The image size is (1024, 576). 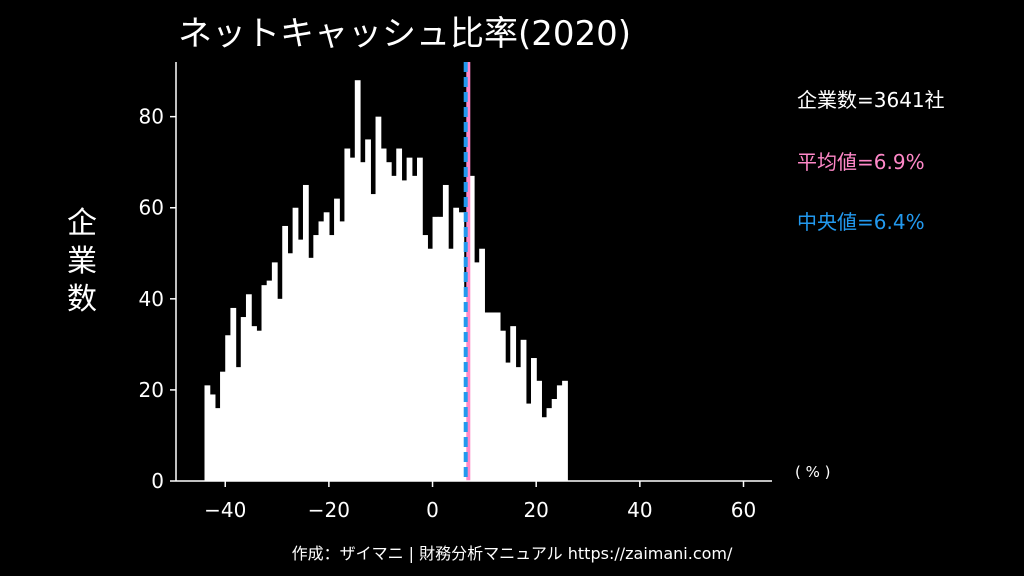 What do you see at coordinates (813, 472) in the screenshot?
I see `x-axis-unit-label: ( % )` at bounding box center [813, 472].